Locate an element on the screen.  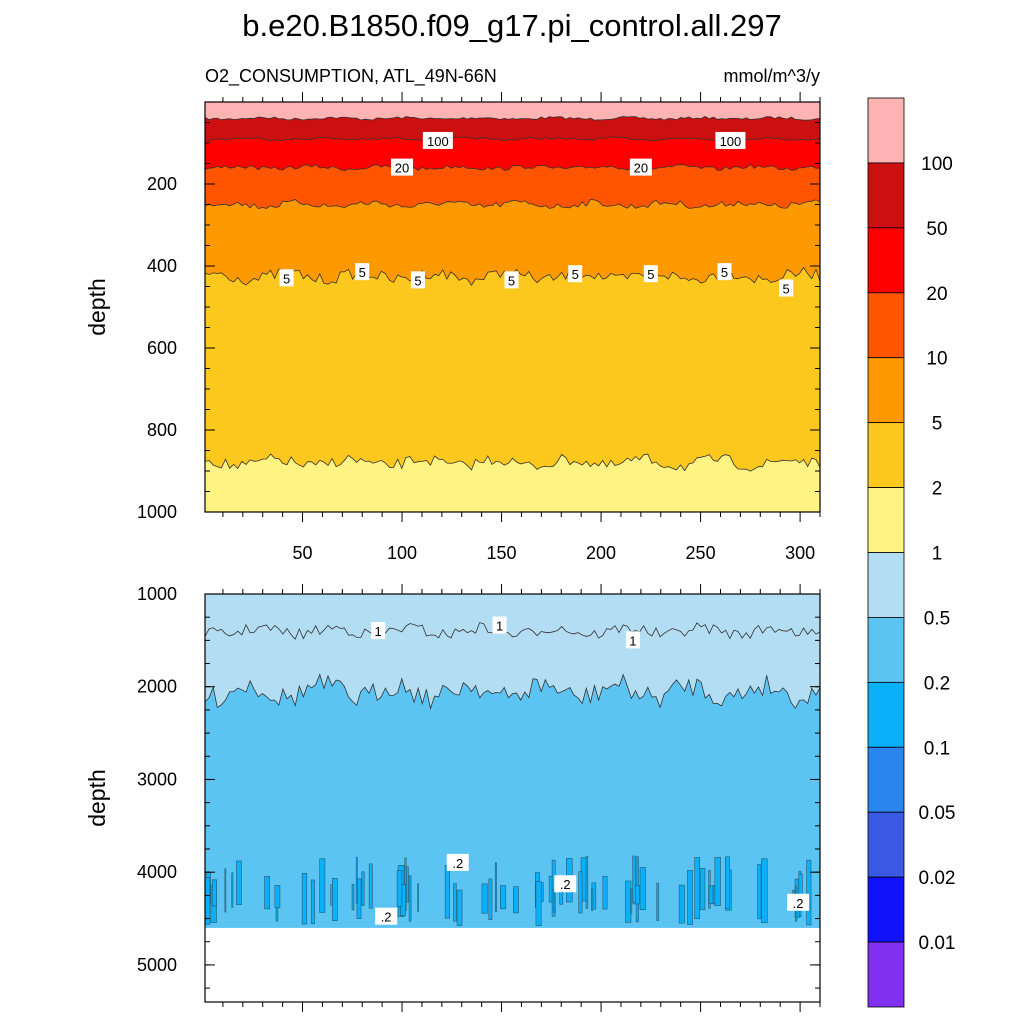
colorbar-label: 0.01 is located at coordinates (937, 943).